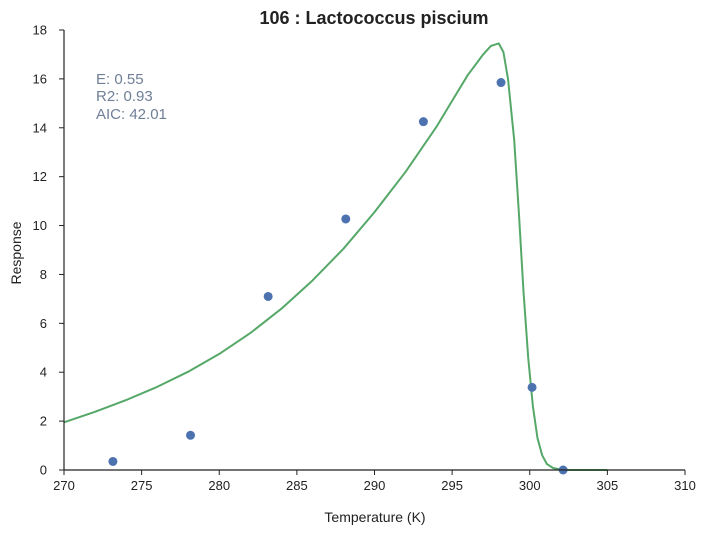  What do you see at coordinates (373, 18) in the screenshot?
I see `chart-title: 106 : Lactococcus piscium` at bounding box center [373, 18].